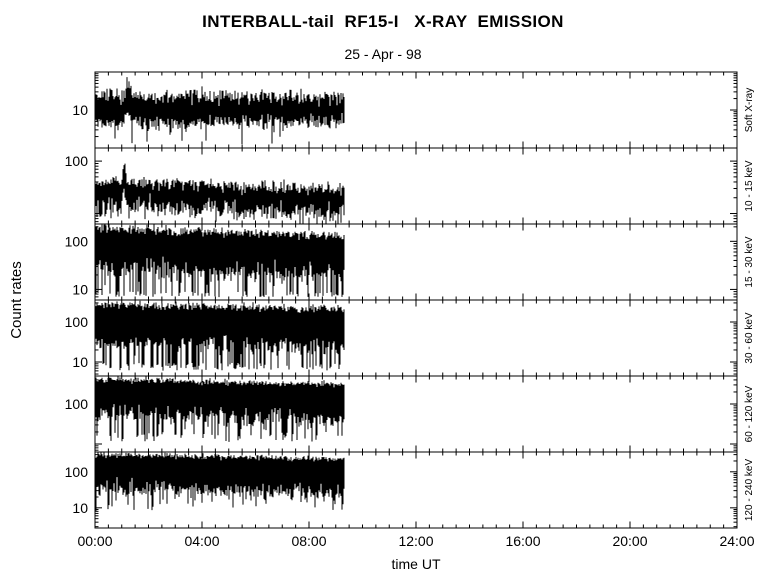 This screenshot has height=579, width=780. What do you see at coordinates (410, 414) in the screenshot?
I see `panel-60-120keV: 100 60 - 120 keV` at bounding box center [410, 414].